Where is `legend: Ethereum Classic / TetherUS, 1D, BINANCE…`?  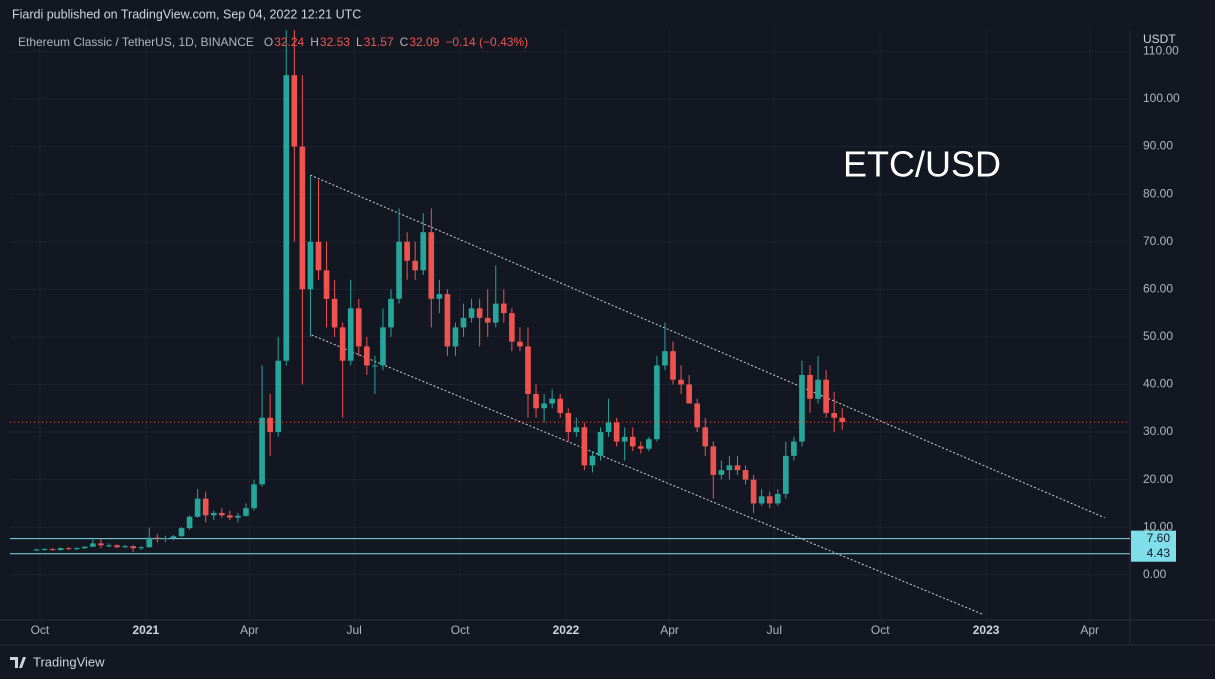
legend: Ethereum Classic / TetherUS, 1D, BINANCE… is located at coordinates (273, 42).